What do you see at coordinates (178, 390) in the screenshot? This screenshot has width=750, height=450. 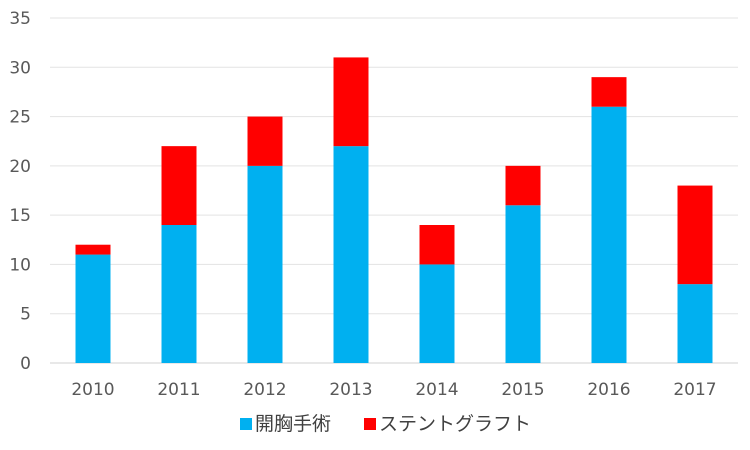 I see `x-tick-label: 2011` at bounding box center [178, 390].